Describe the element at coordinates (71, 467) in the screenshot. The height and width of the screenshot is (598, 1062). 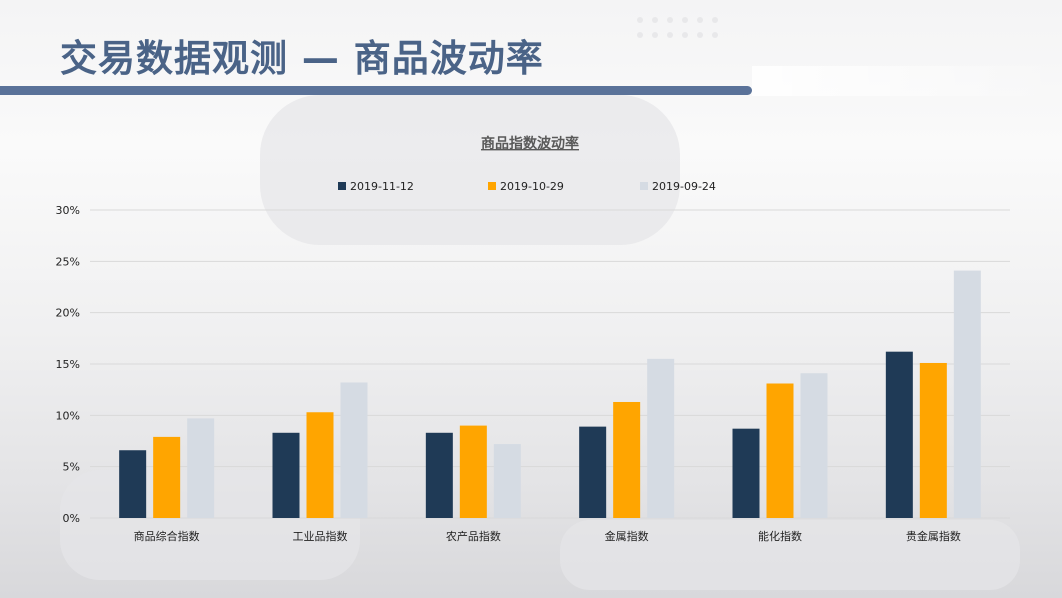
I see `y-tick-label: 5%` at that location.